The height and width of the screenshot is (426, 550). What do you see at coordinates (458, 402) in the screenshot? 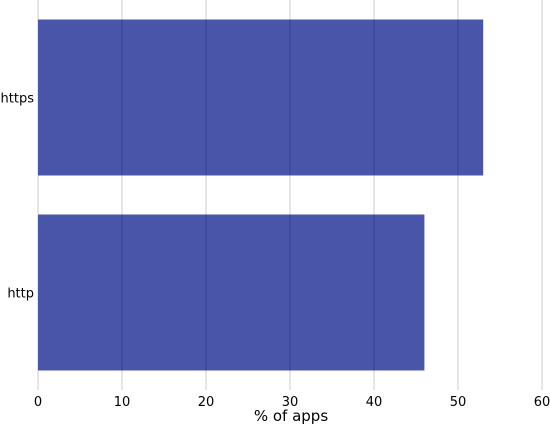
I see `x-tick-label-50: 50` at bounding box center [458, 402].